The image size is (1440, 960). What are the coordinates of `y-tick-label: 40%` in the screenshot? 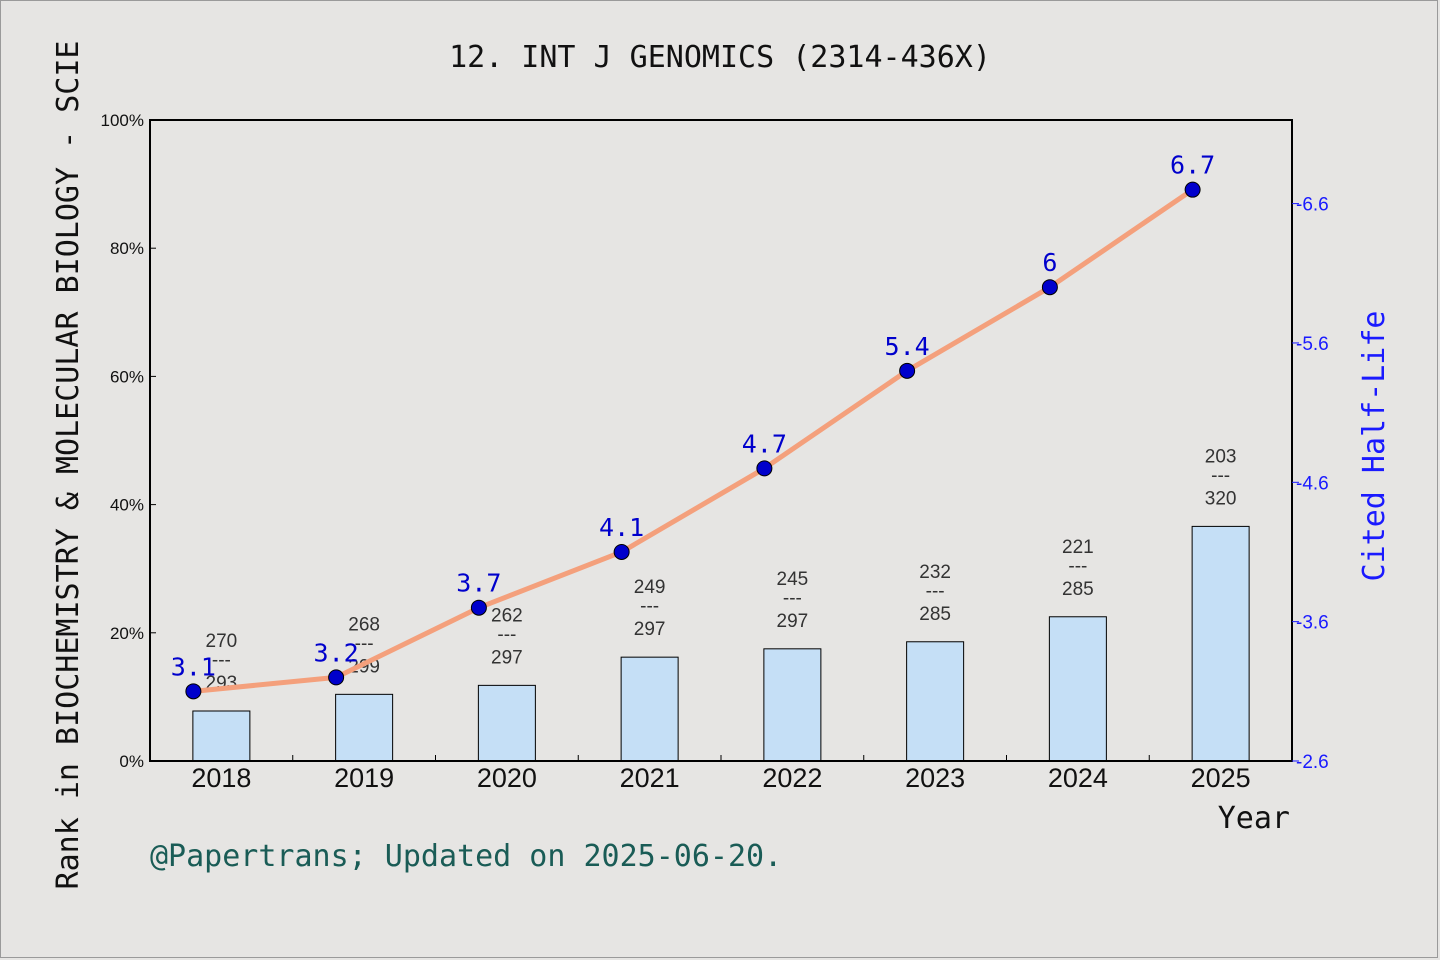 It's located at (127, 505).